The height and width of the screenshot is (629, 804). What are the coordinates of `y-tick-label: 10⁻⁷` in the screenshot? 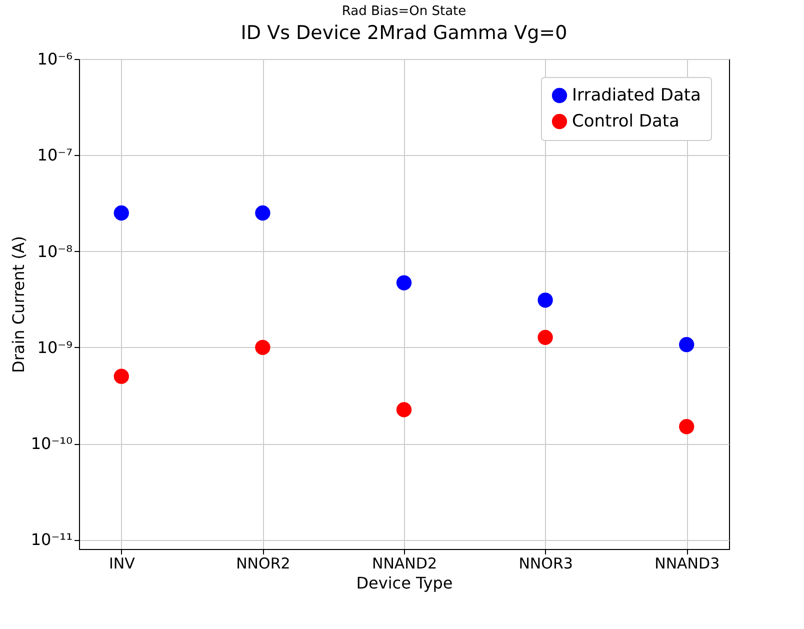 It's located at (54, 155).